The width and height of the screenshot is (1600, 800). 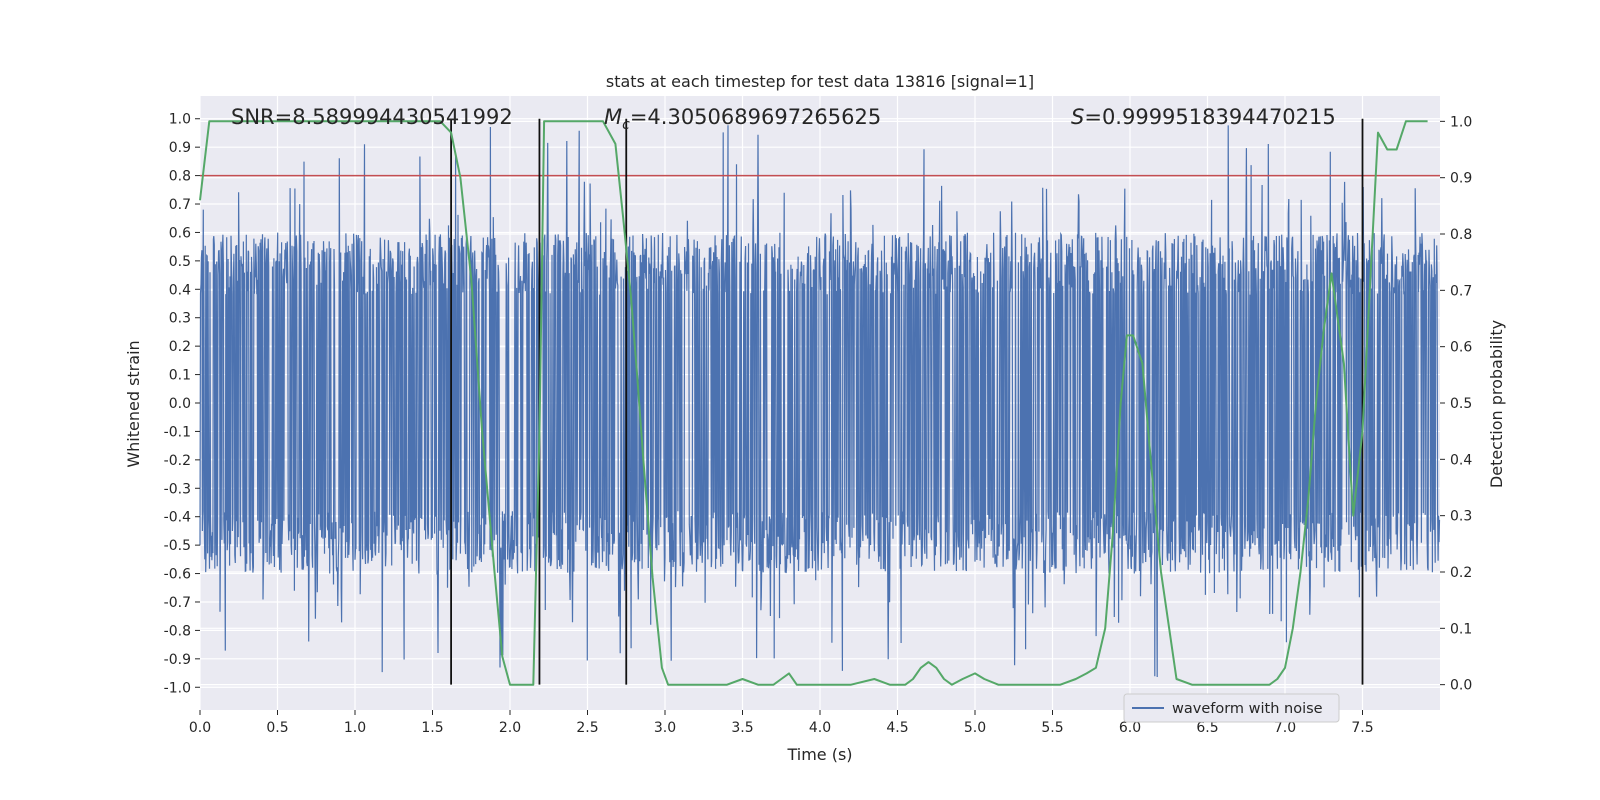 I want to click on y-tick-label: -0.3, so click(x=177, y=489).